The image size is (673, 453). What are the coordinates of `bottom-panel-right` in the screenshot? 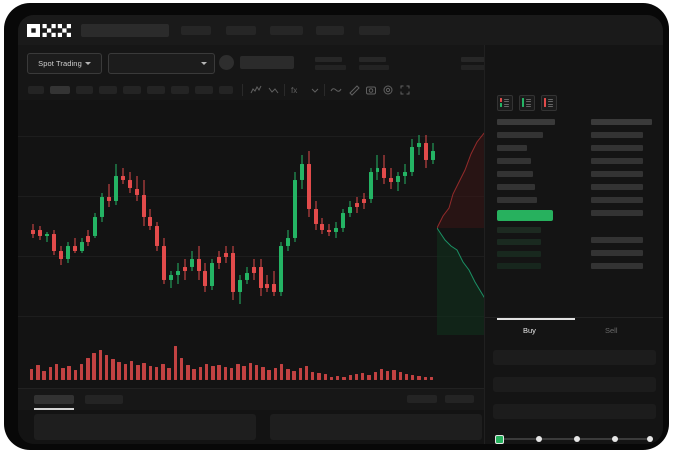 It's located at (376, 427).